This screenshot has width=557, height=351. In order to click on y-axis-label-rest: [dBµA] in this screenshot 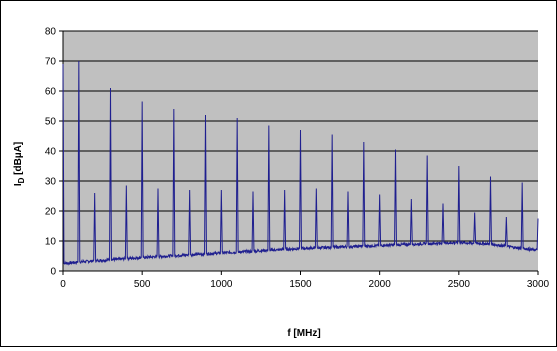, I will do `click(18, 160)`.